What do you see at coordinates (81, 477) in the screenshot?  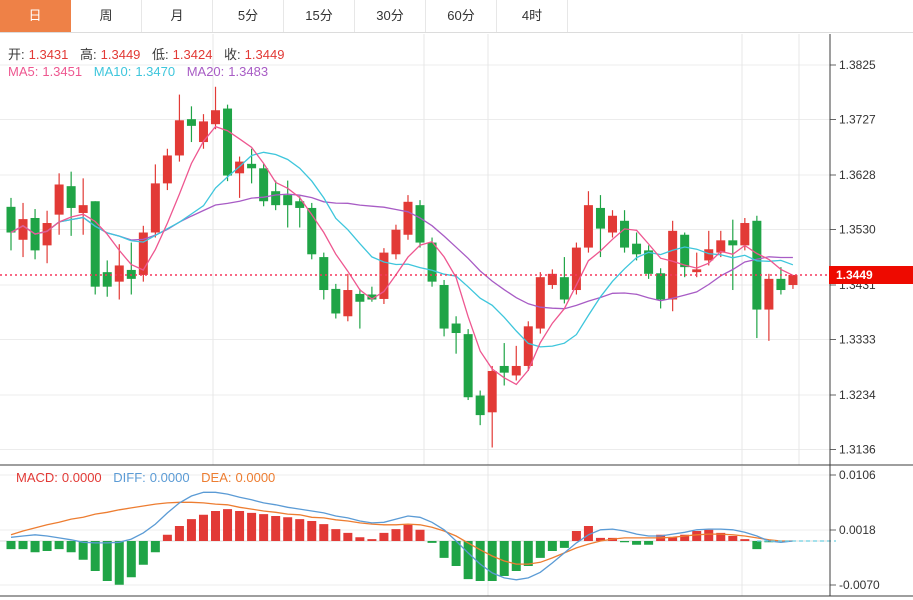 I see `macd-value: 0.0000` at bounding box center [81, 477].